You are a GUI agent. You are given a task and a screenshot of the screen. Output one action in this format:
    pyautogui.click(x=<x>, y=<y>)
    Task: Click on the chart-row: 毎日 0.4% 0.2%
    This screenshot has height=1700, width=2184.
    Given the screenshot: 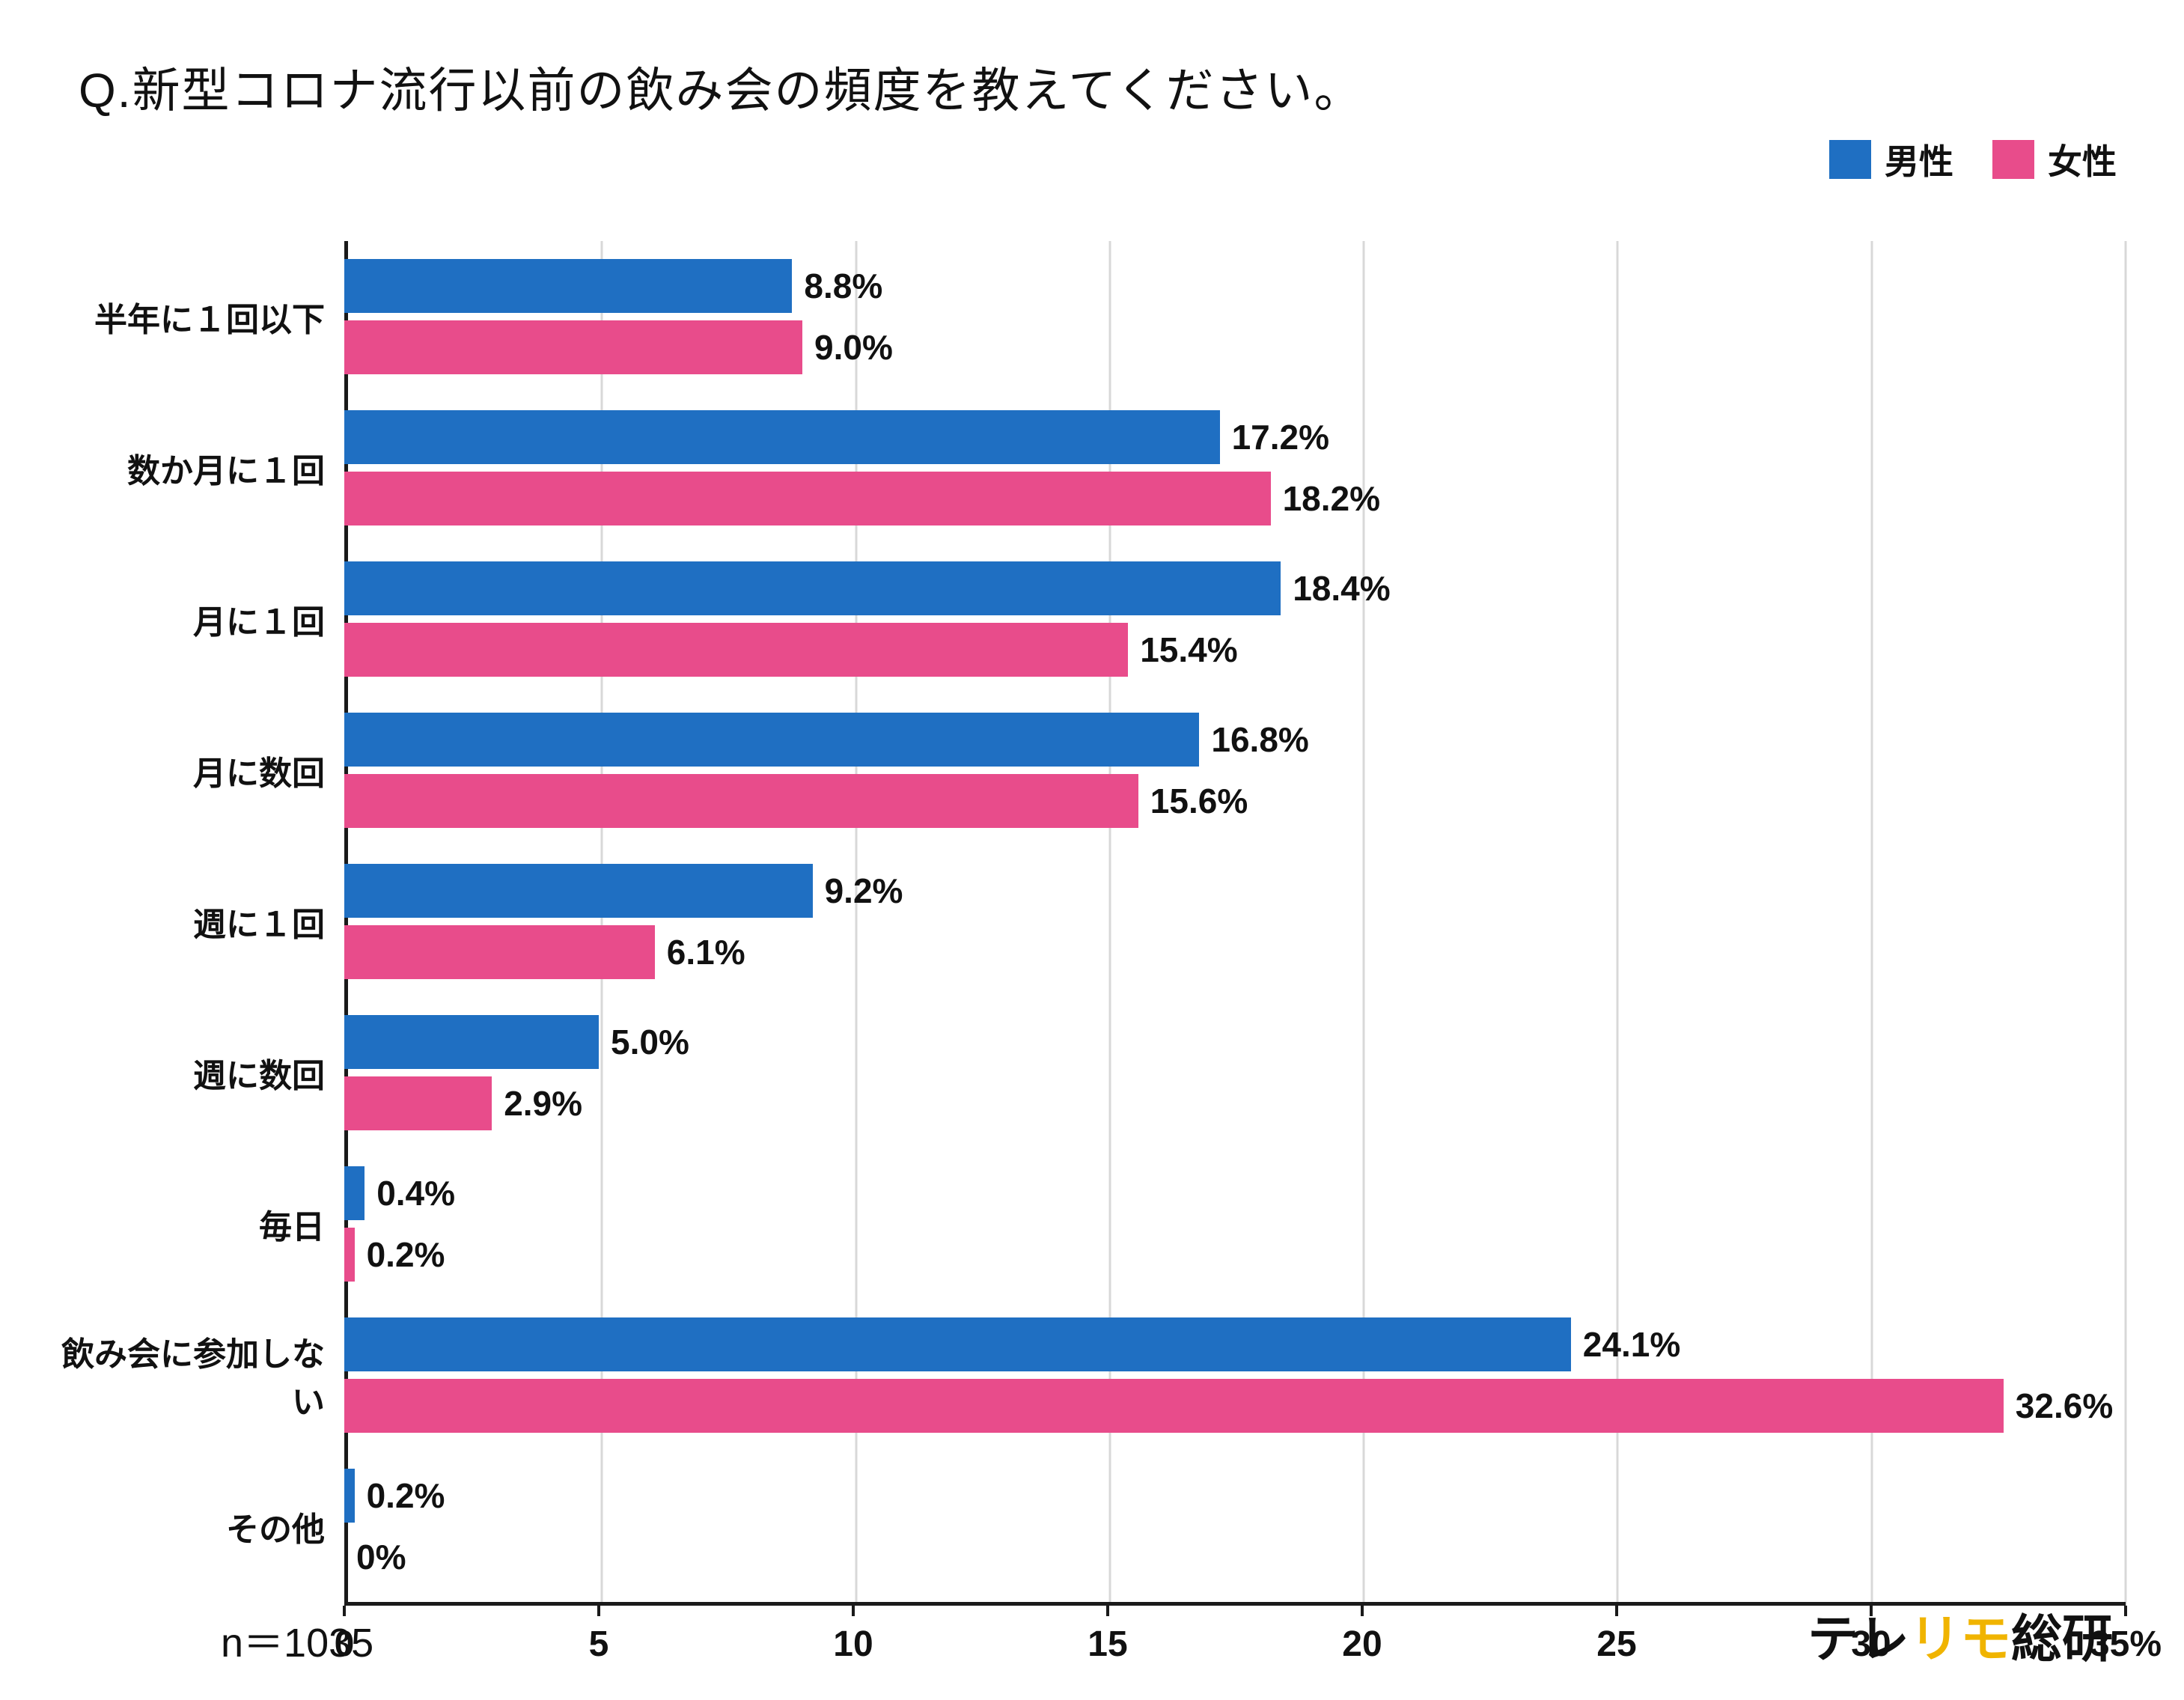 What is the action you would take?
    pyautogui.click(x=1085, y=1224)
    